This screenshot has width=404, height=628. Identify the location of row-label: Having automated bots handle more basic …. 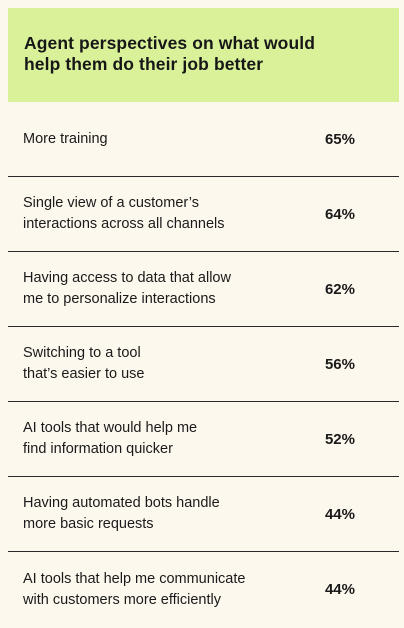
(121, 513).